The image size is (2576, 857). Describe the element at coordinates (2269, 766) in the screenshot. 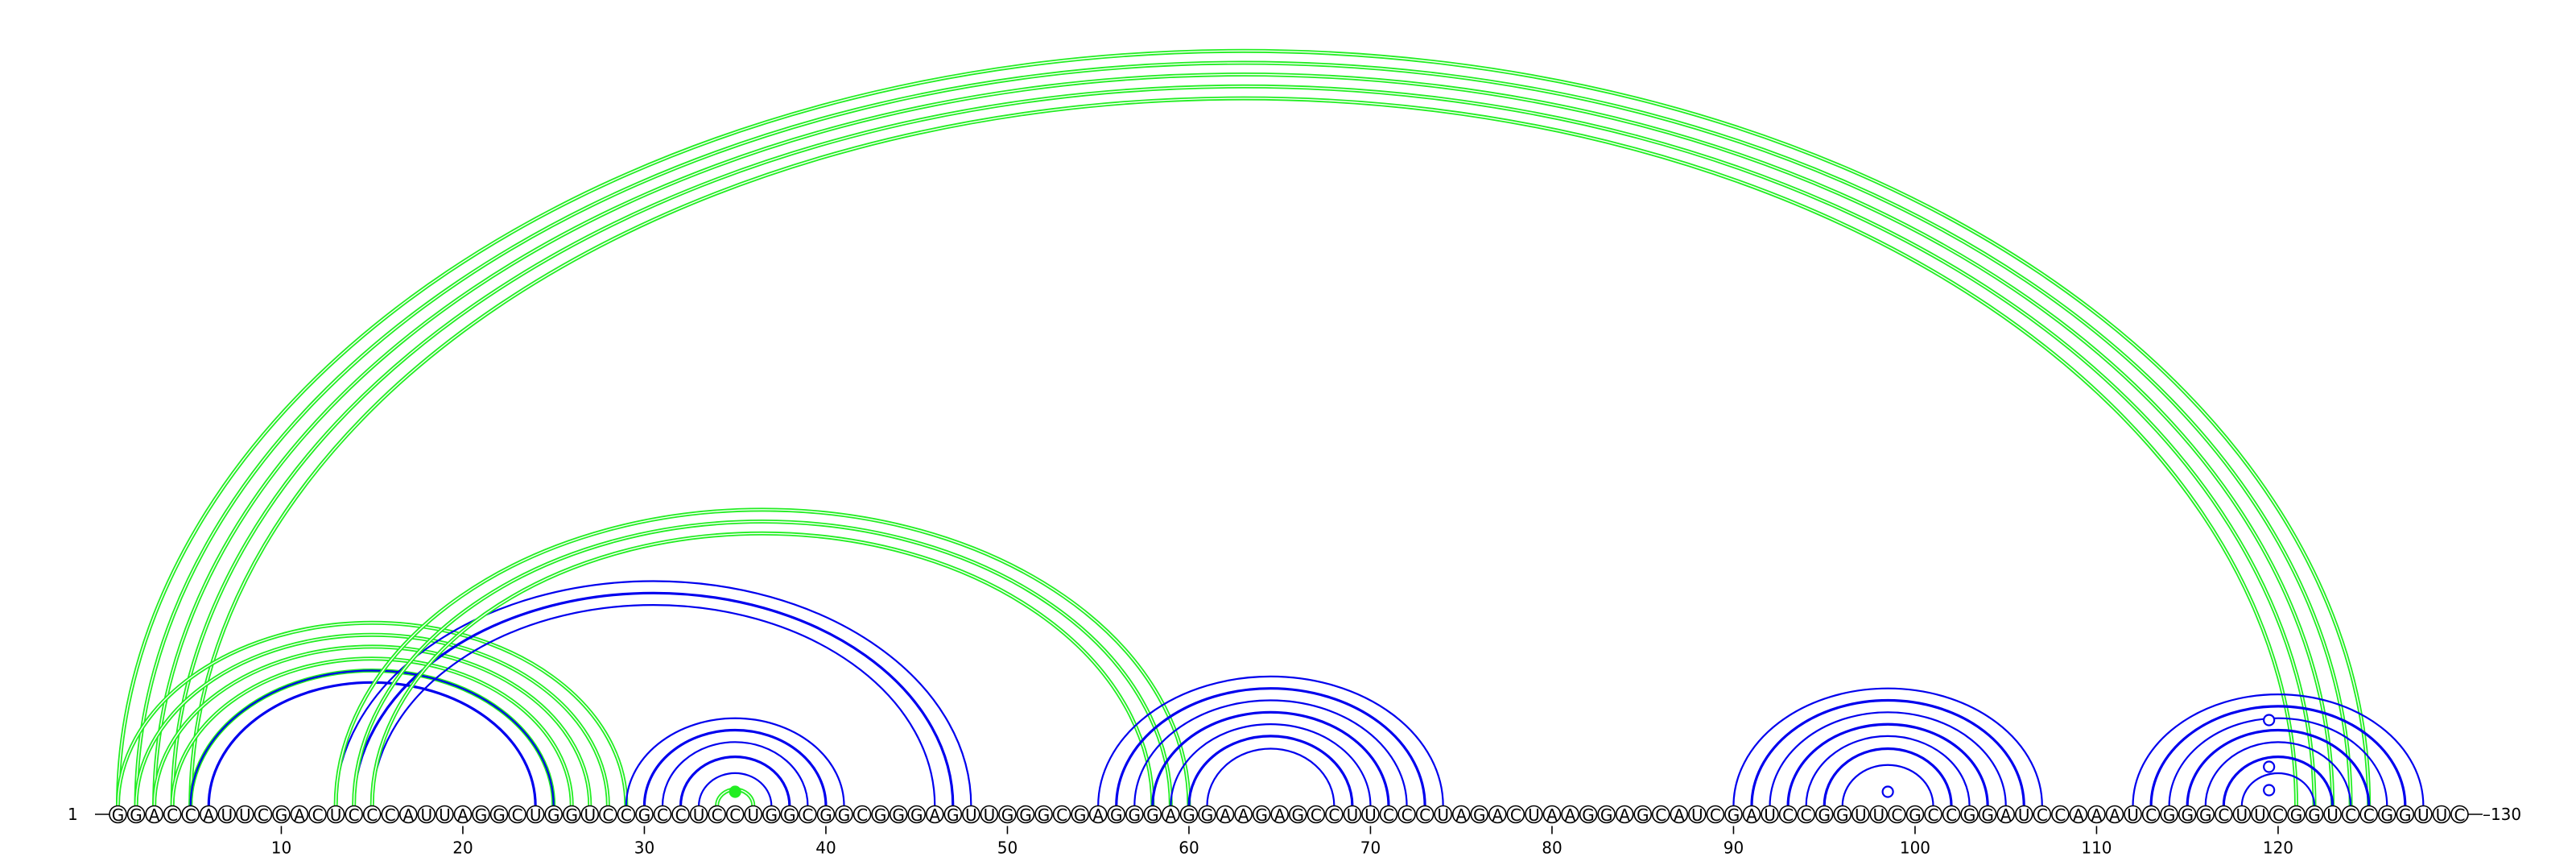

I see `pair-marker` at that location.